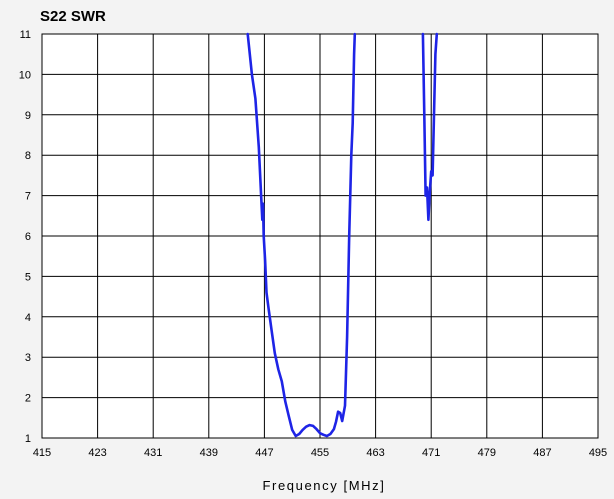 The width and height of the screenshot is (614, 499). I want to click on x-tick-label: 455, so click(320, 453).